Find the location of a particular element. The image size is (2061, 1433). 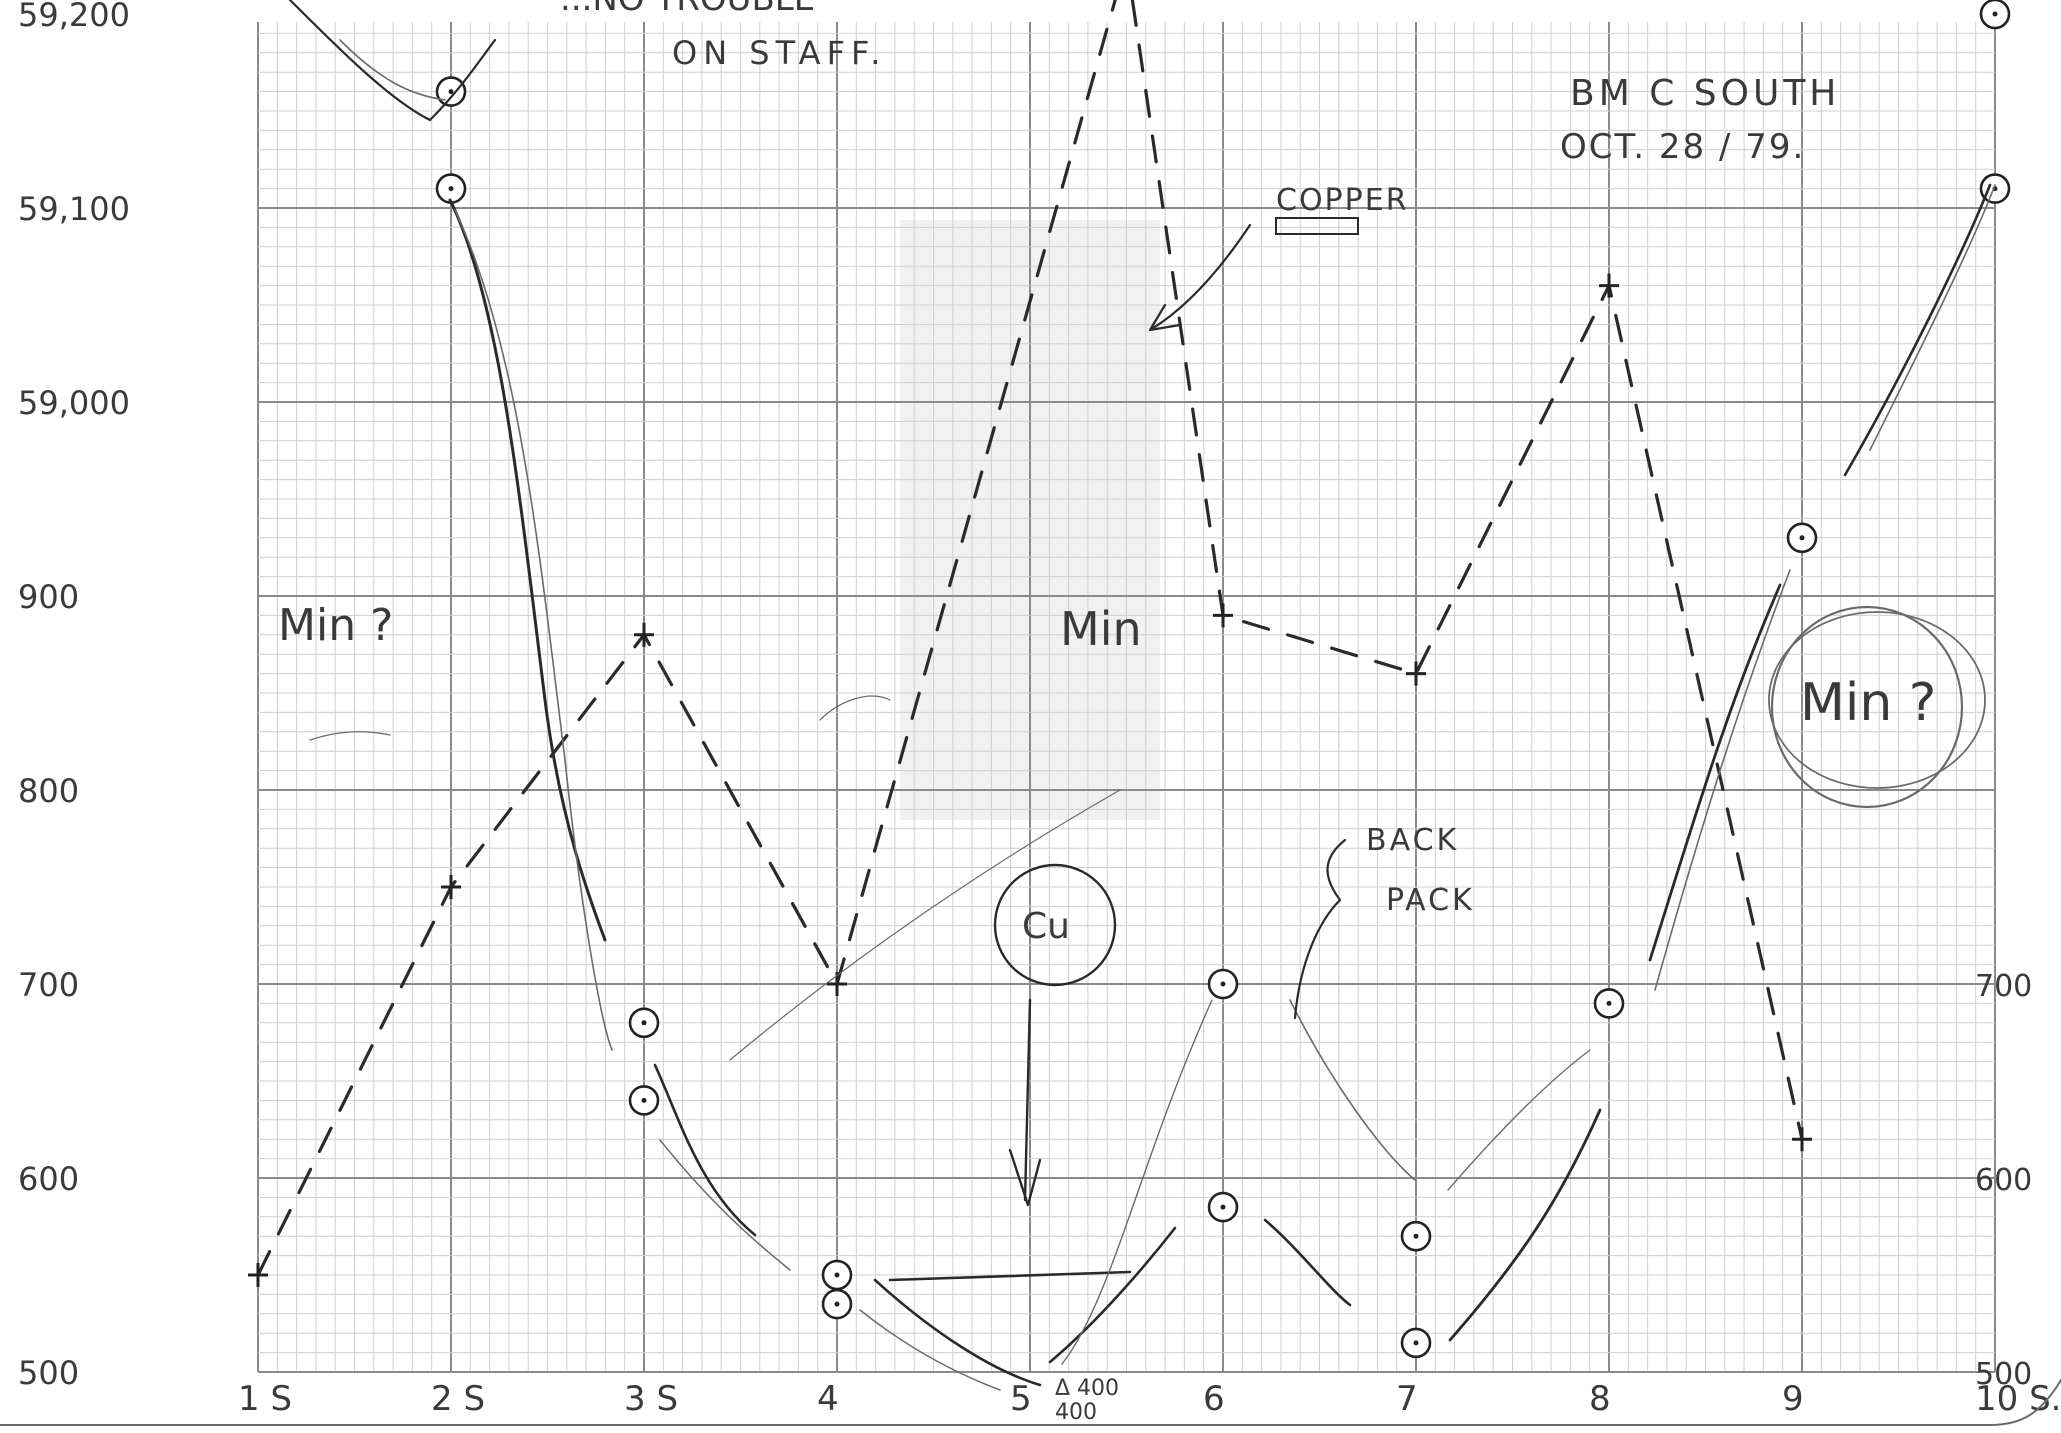

station-ref-line1: BM C SOUTH is located at coordinates (1705, 93).